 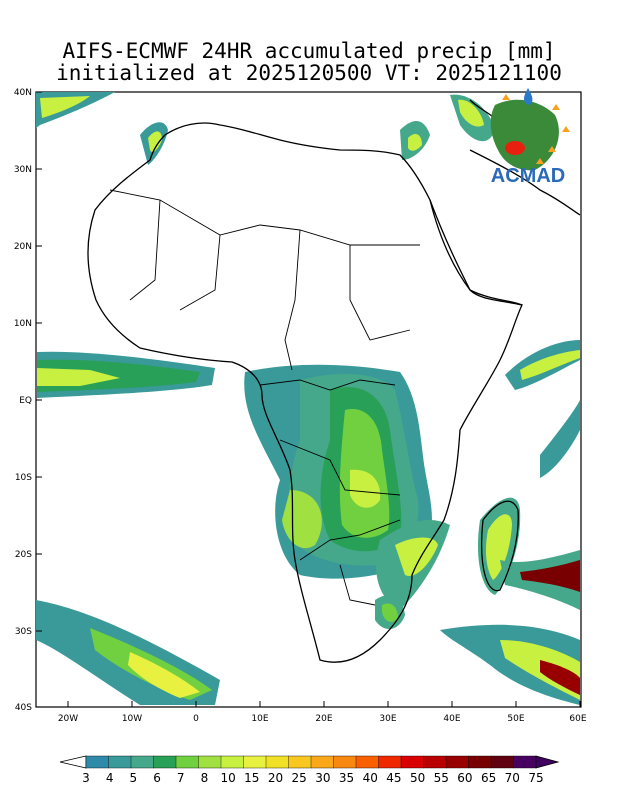 I want to click on logo-drop-icon, so click(x=528, y=96).